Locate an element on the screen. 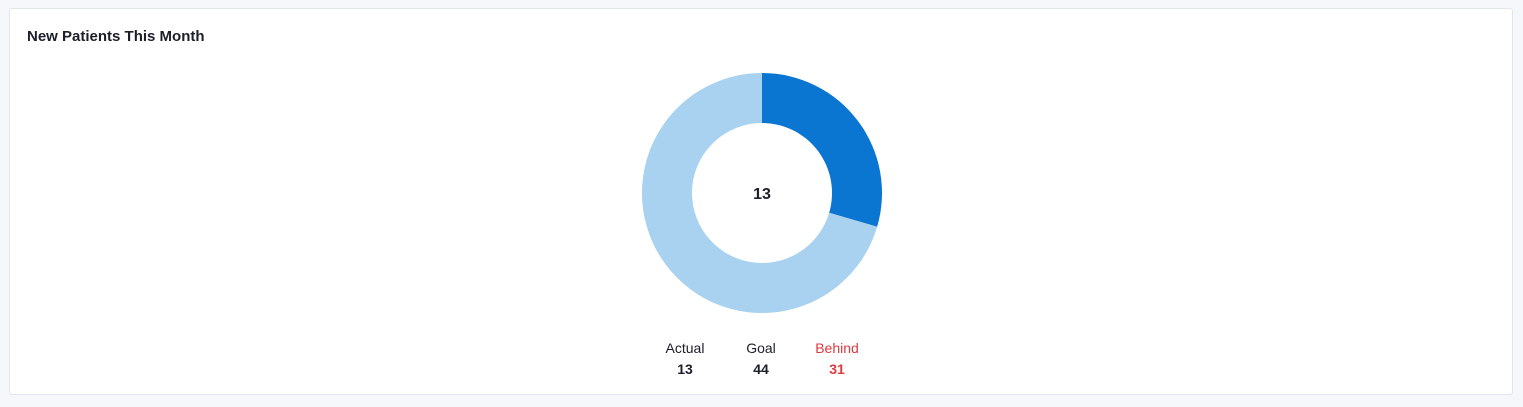 The width and height of the screenshot is (1523, 407). donut-center-value: 13 is located at coordinates (762, 194).